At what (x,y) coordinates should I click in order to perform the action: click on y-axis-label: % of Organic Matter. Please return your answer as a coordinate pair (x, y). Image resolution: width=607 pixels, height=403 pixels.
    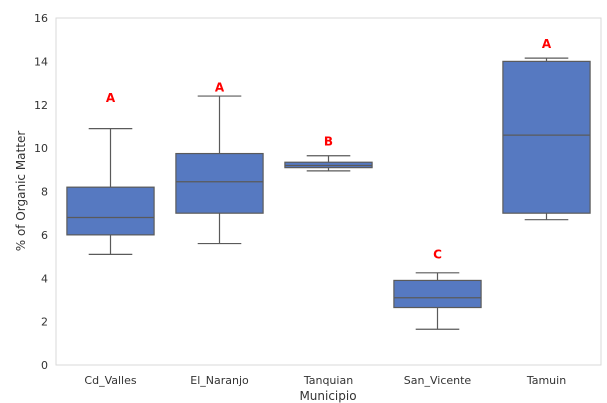
    Looking at the image, I should click on (21, 191).